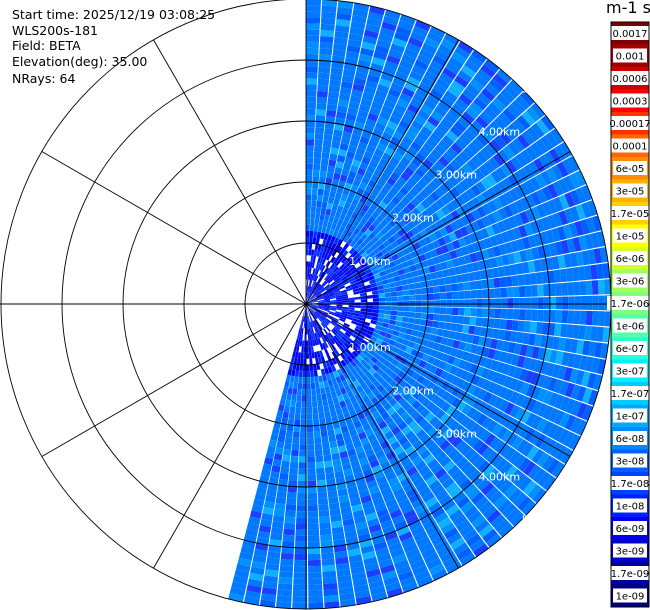  Describe the element at coordinates (44, 78) in the screenshot. I see `header-nrays: NRays: 64` at that location.